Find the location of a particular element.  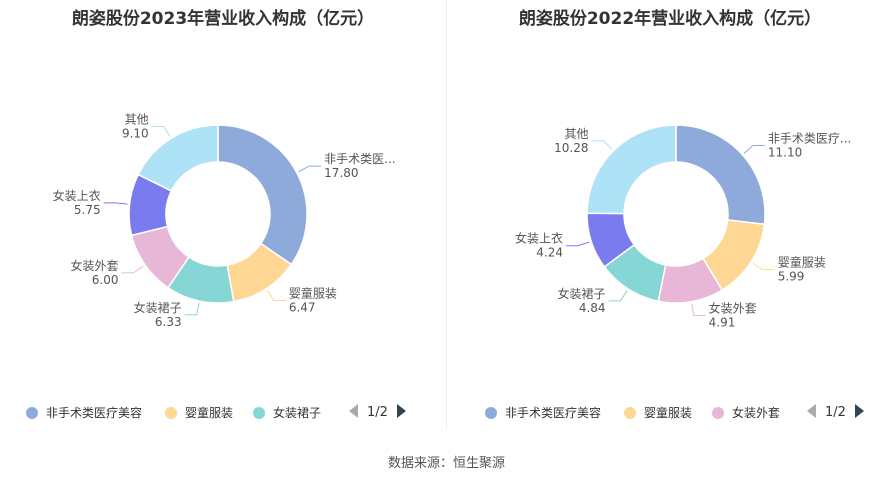

panel-divider is located at coordinates (446, 215).